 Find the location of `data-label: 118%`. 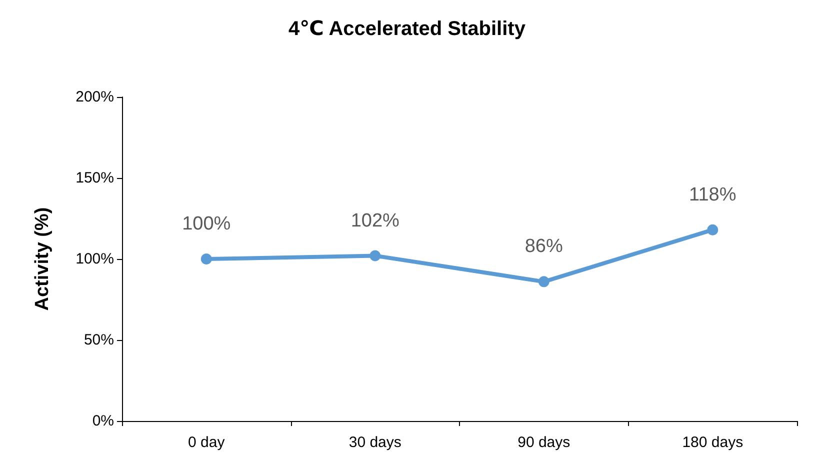

data-label: 118% is located at coordinates (712, 195).